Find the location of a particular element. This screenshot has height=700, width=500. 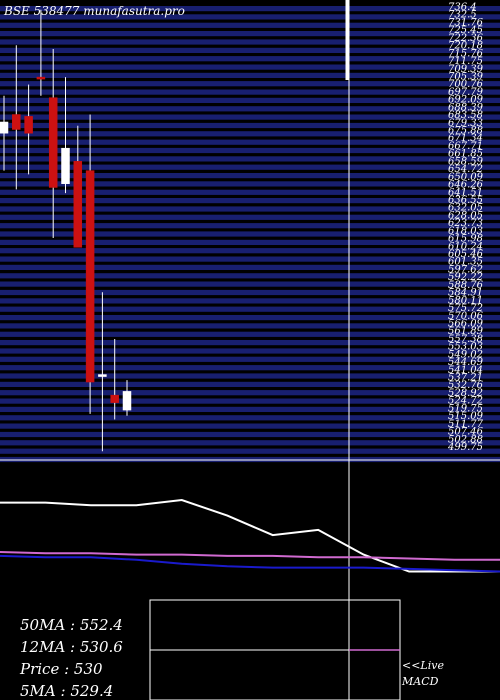

ma-stat-label: 50MA : 552.4 is located at coordinates (71, 625).